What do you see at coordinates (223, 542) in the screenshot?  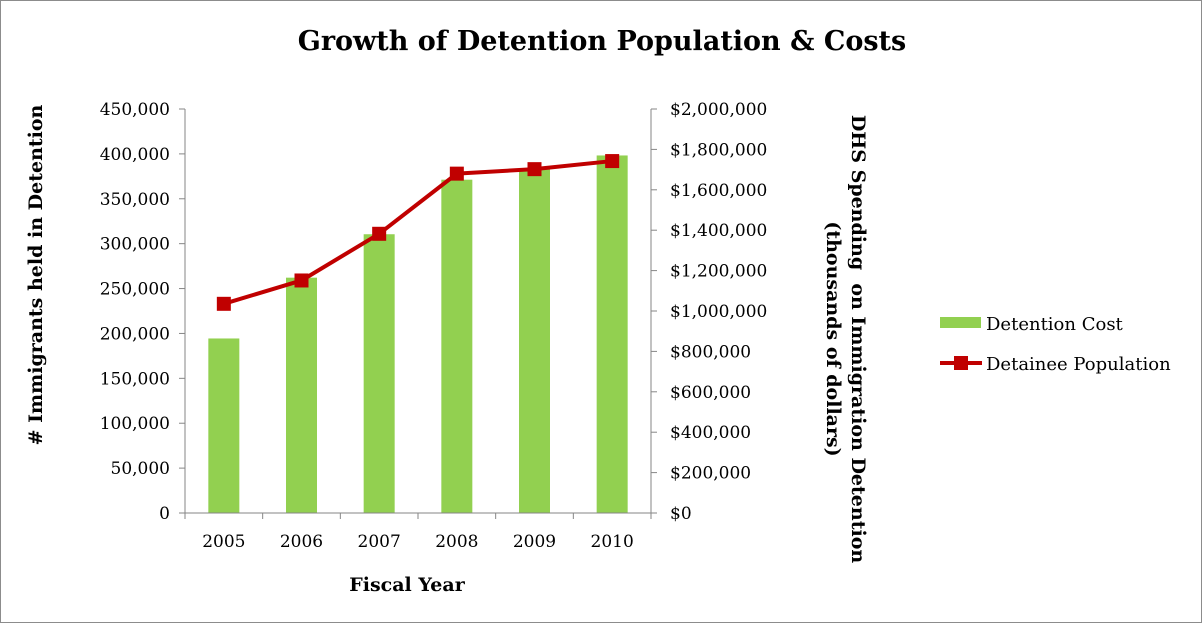 I see `x-tick-label-2005: 2005` at bounding box center [223, 542].